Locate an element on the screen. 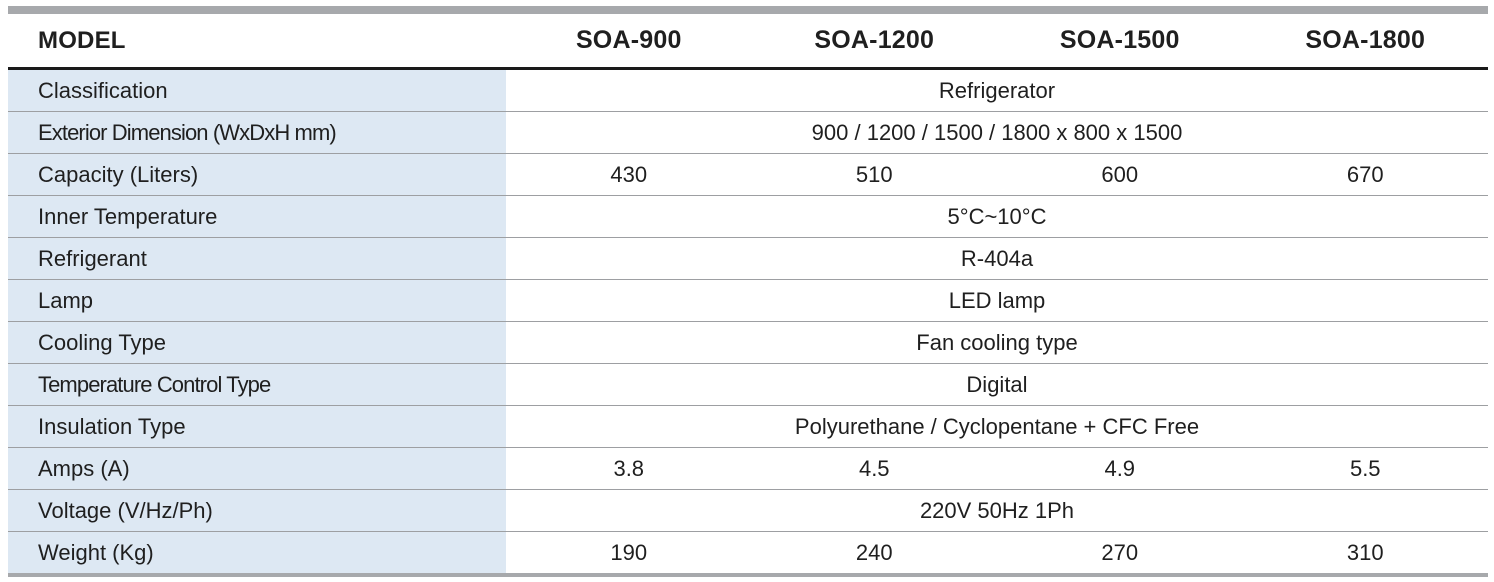 The image size is (1494, 582). cell-value: 310 is located at coordinates (1365, 552).